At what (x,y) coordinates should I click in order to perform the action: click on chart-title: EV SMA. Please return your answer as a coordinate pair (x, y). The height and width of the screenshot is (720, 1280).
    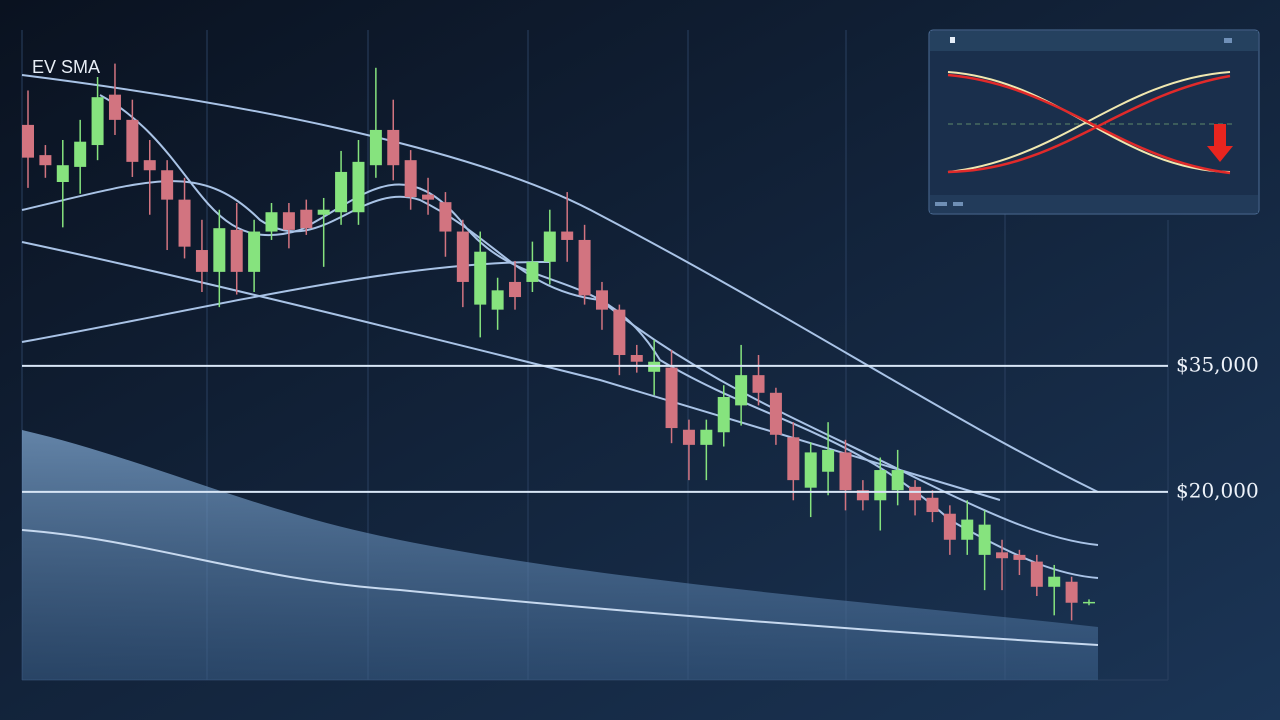
    Looking at the image, I should click on (66, 67).